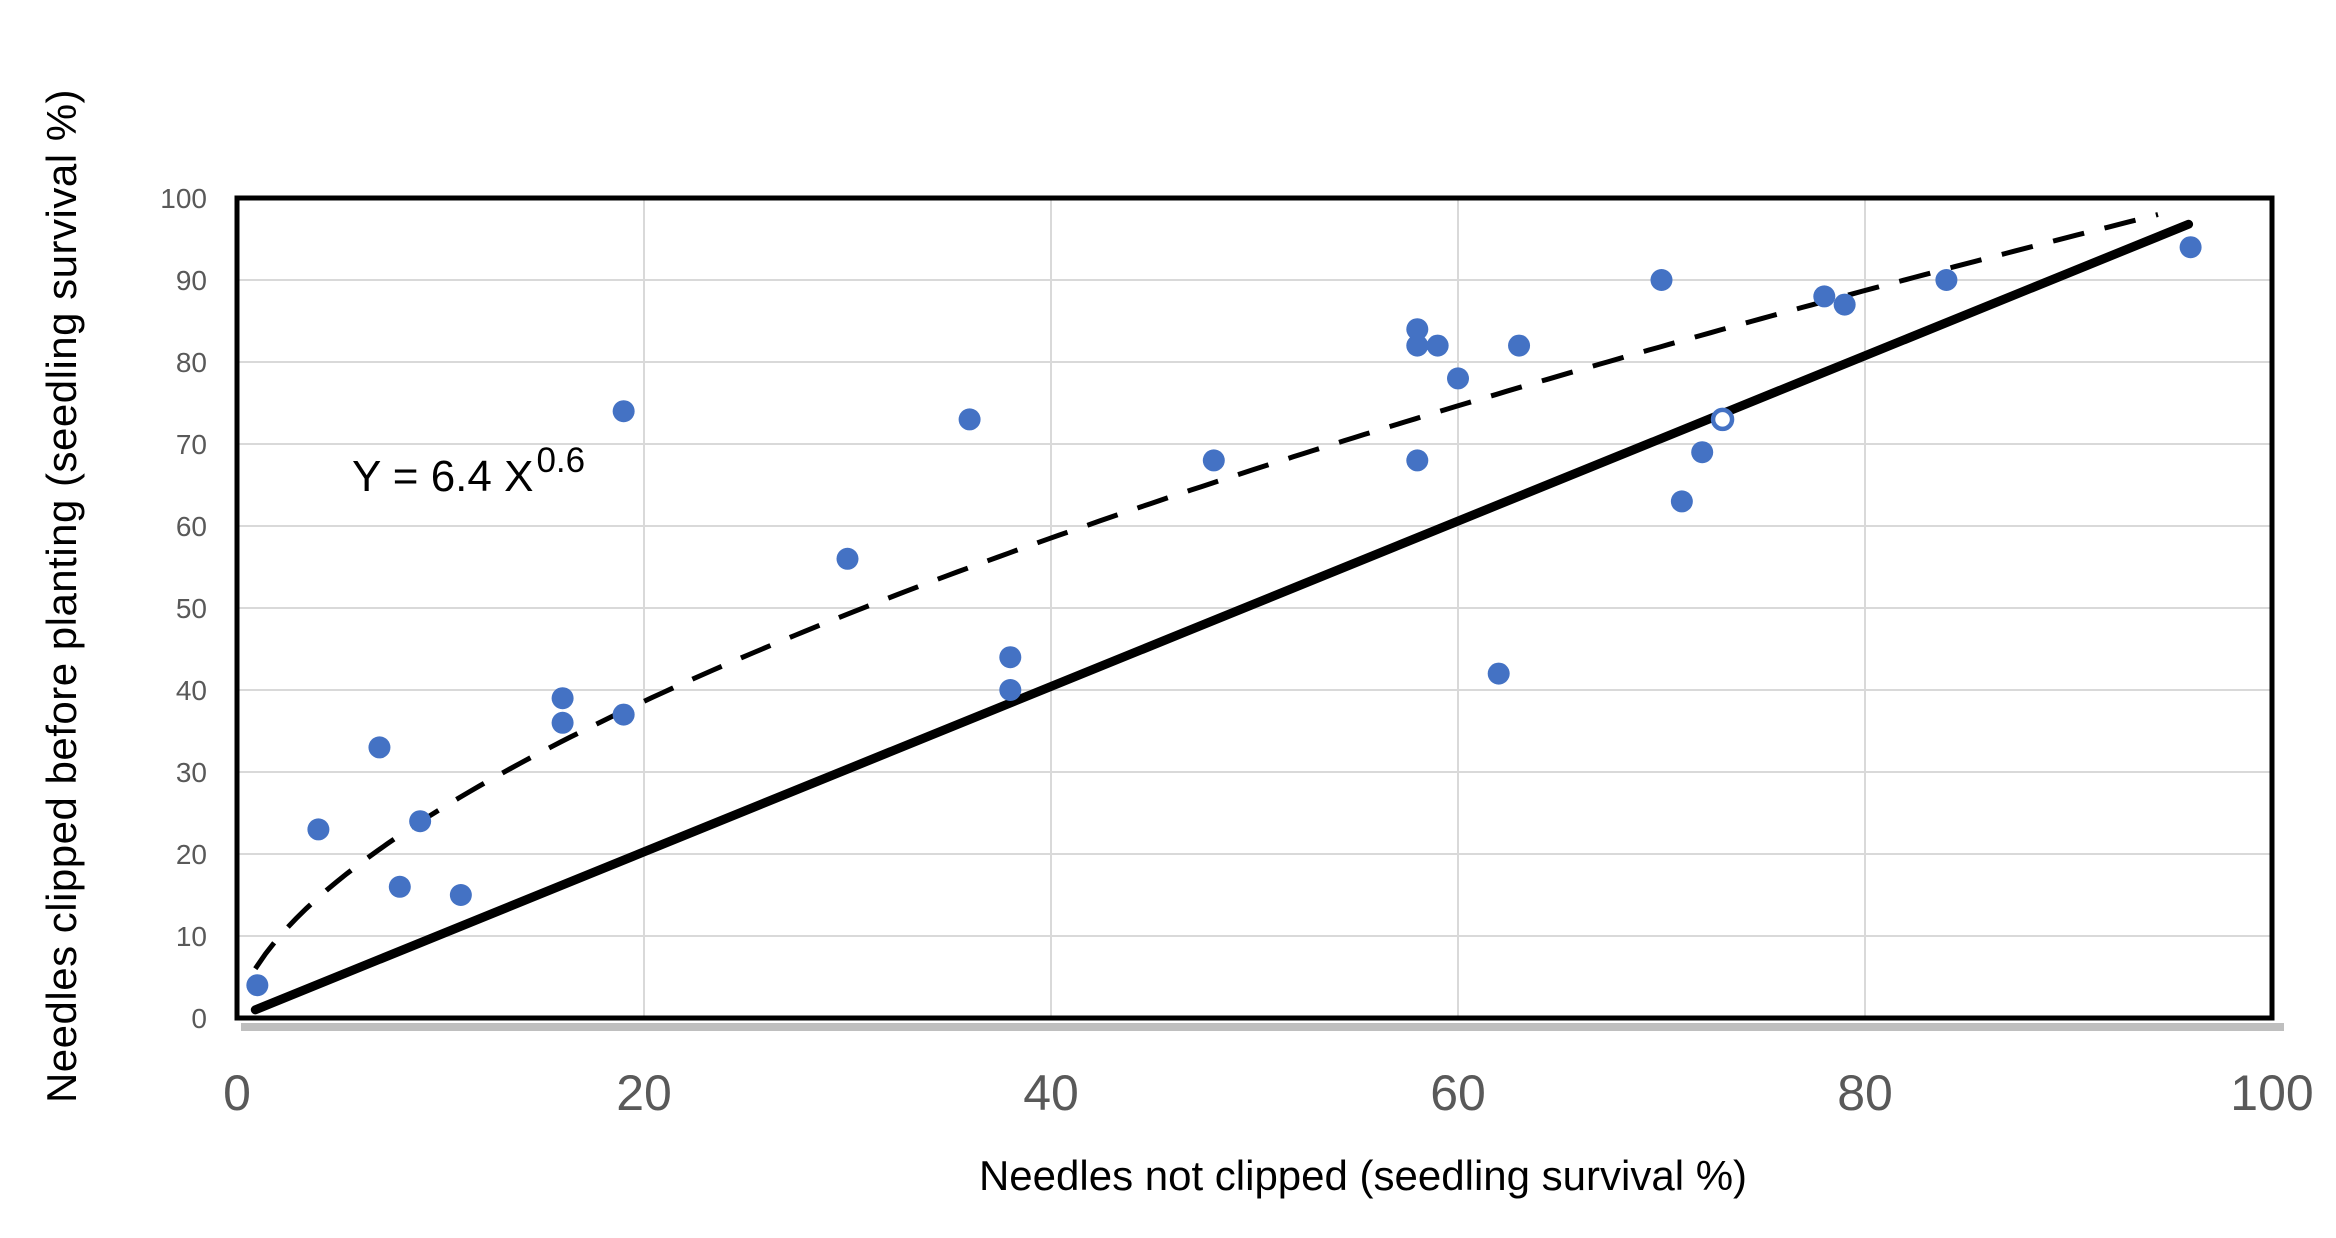 The width and height of the screenshot is (2336, 1238). What do you see at coordinates (191, 854) in the screenshot?
I see `y-tick-label: 20` at bounding box center [191, 854].